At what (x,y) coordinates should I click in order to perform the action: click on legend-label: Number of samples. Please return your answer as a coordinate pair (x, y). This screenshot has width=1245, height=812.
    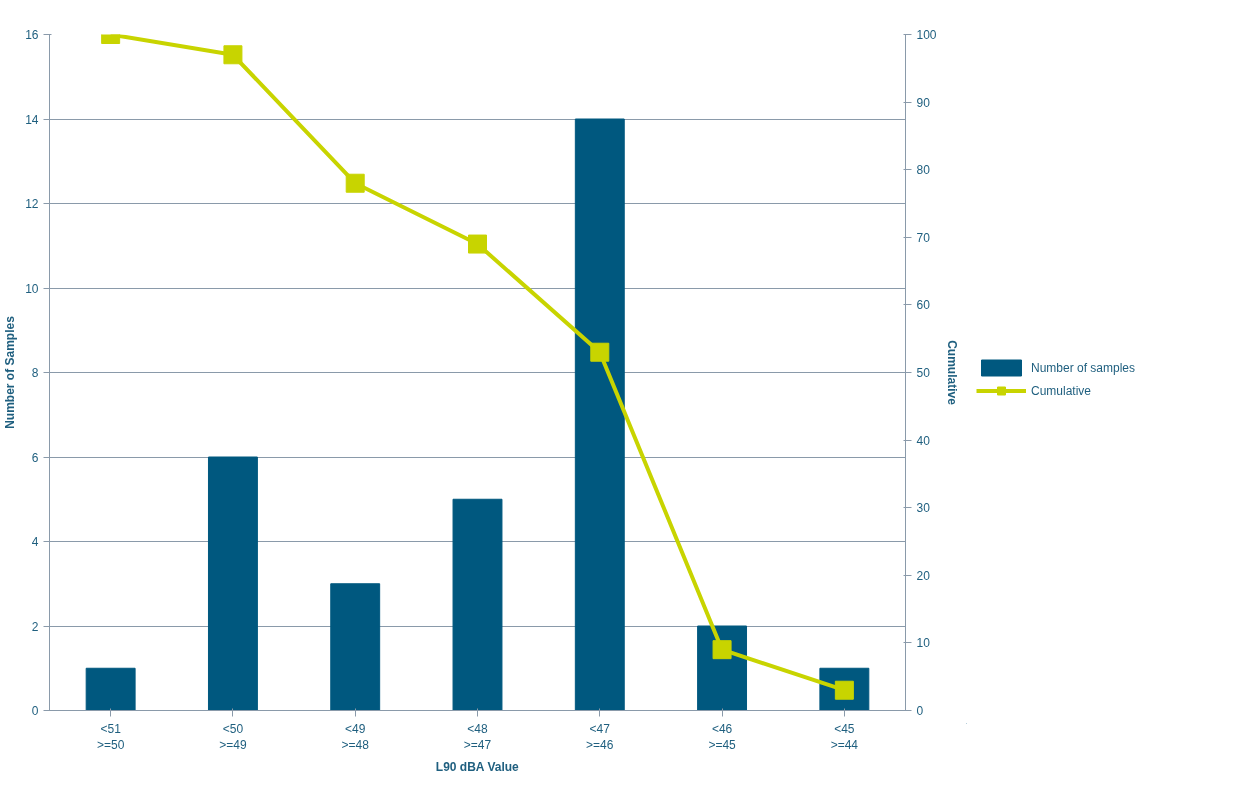
    Looking at the image, I should click on (1083, 367).